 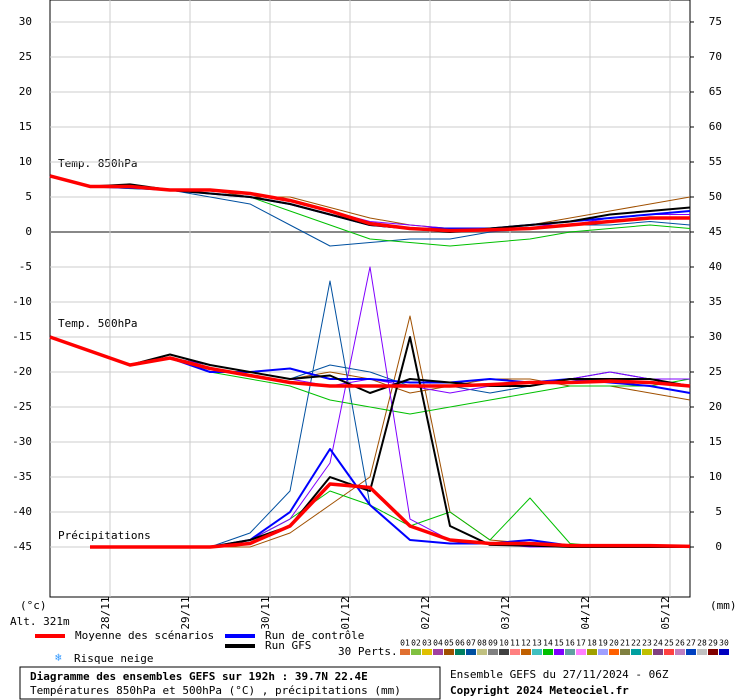 I want to click on y-tick-label: 5, so click(x=28, y=196).